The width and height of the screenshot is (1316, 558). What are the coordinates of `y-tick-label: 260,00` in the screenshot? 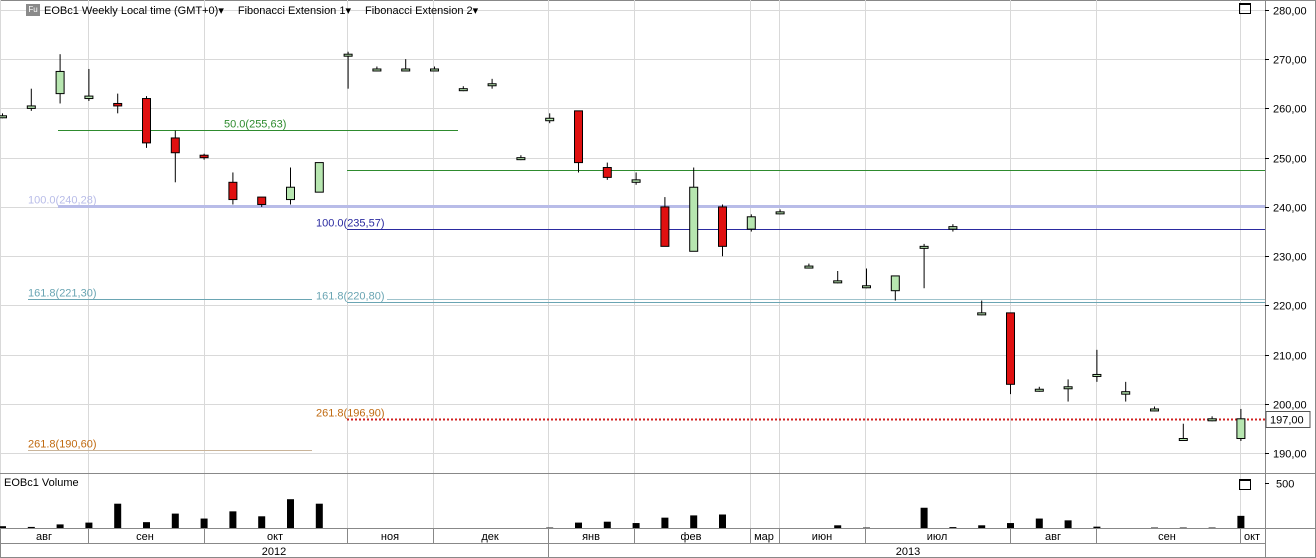 It's located at (1290, 110).